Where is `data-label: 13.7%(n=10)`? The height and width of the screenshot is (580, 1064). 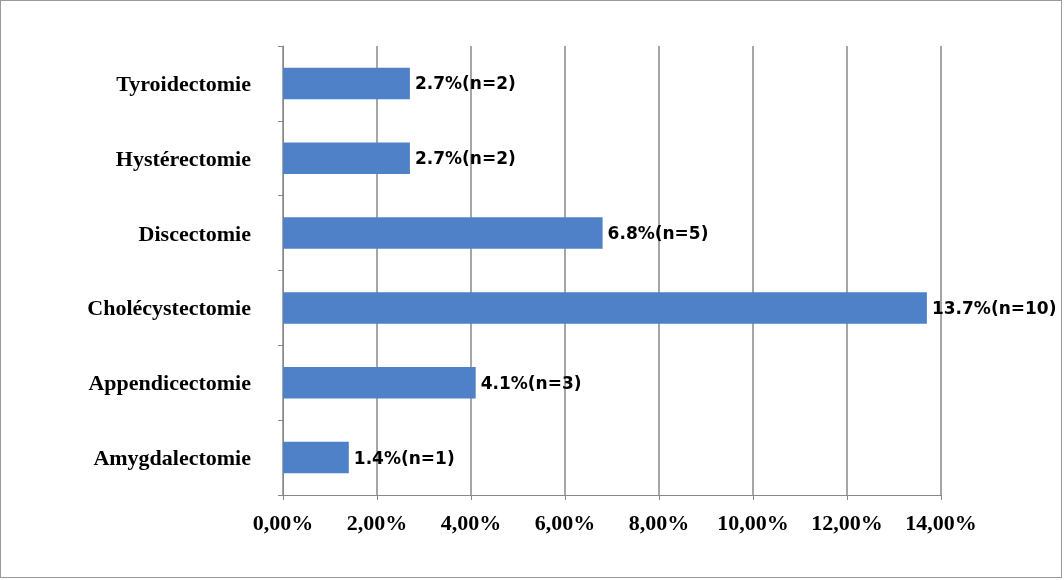
data-label: 13.7%(n=10) is located at coordinates (994, 307).